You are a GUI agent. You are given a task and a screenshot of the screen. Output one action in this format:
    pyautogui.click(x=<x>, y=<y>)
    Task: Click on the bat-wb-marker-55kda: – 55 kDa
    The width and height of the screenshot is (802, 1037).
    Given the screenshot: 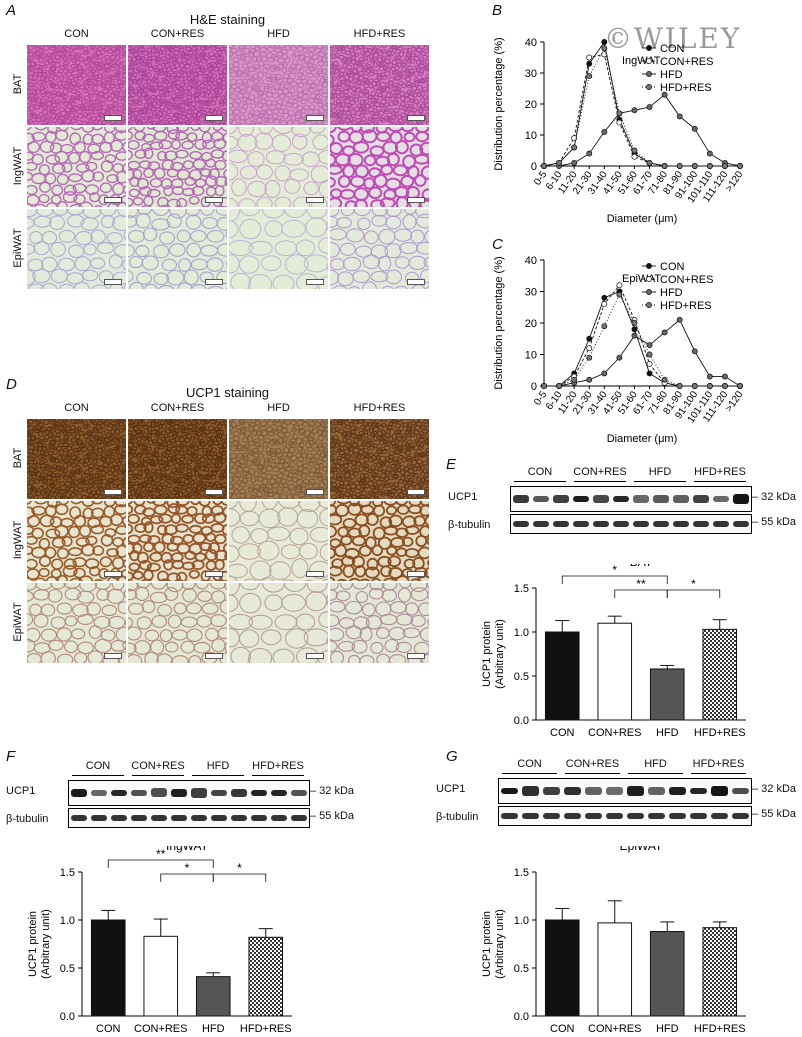 What is the action you would take?
    pyautogui.click(x=774, y=522)
    